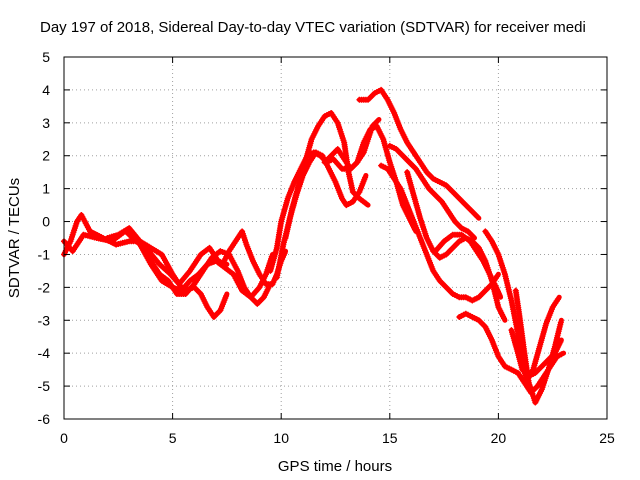  What do you see at coordinates (64, 438) in the screenshot?
I see `x-tick-label: 0` at bounding box center [64, 438].